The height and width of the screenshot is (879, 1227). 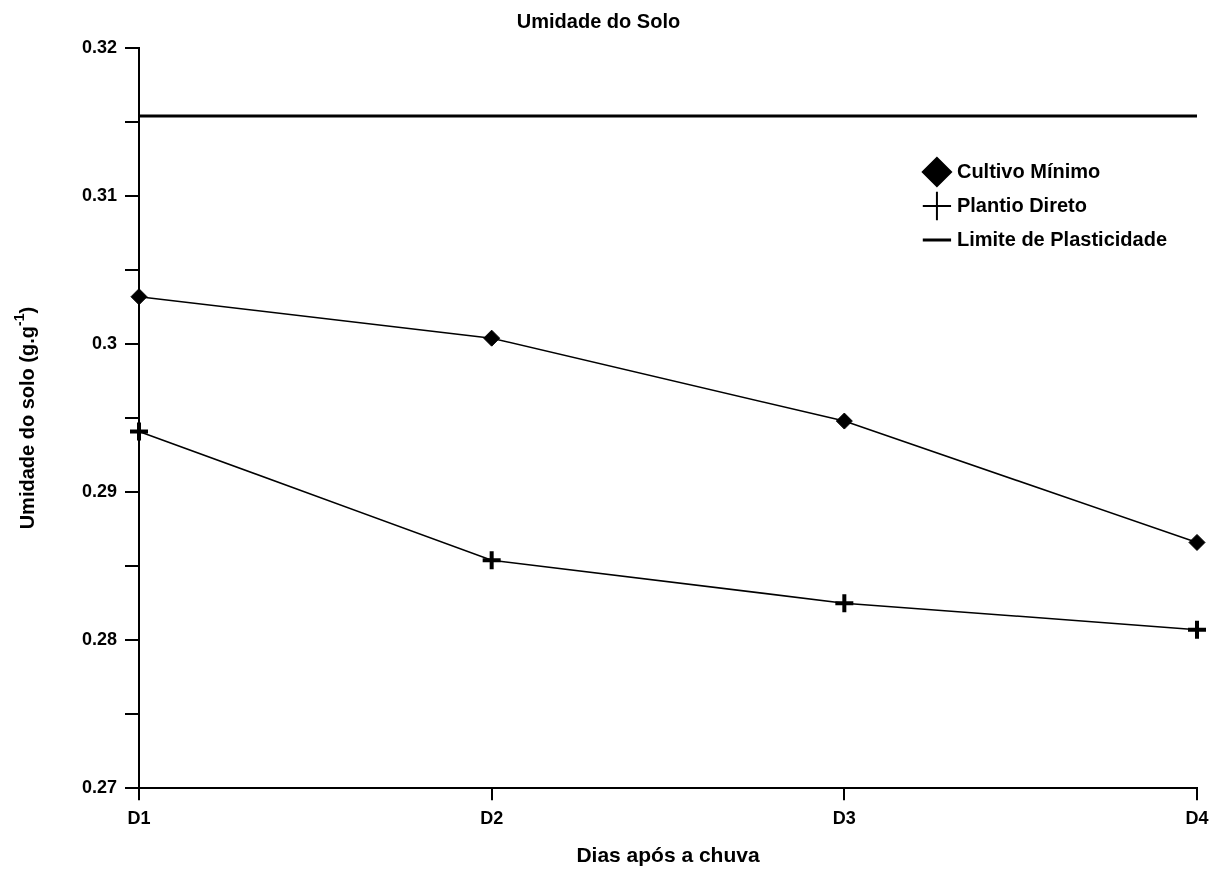 I want to click on x-tick-label: D3, so click(x=844, y=817).